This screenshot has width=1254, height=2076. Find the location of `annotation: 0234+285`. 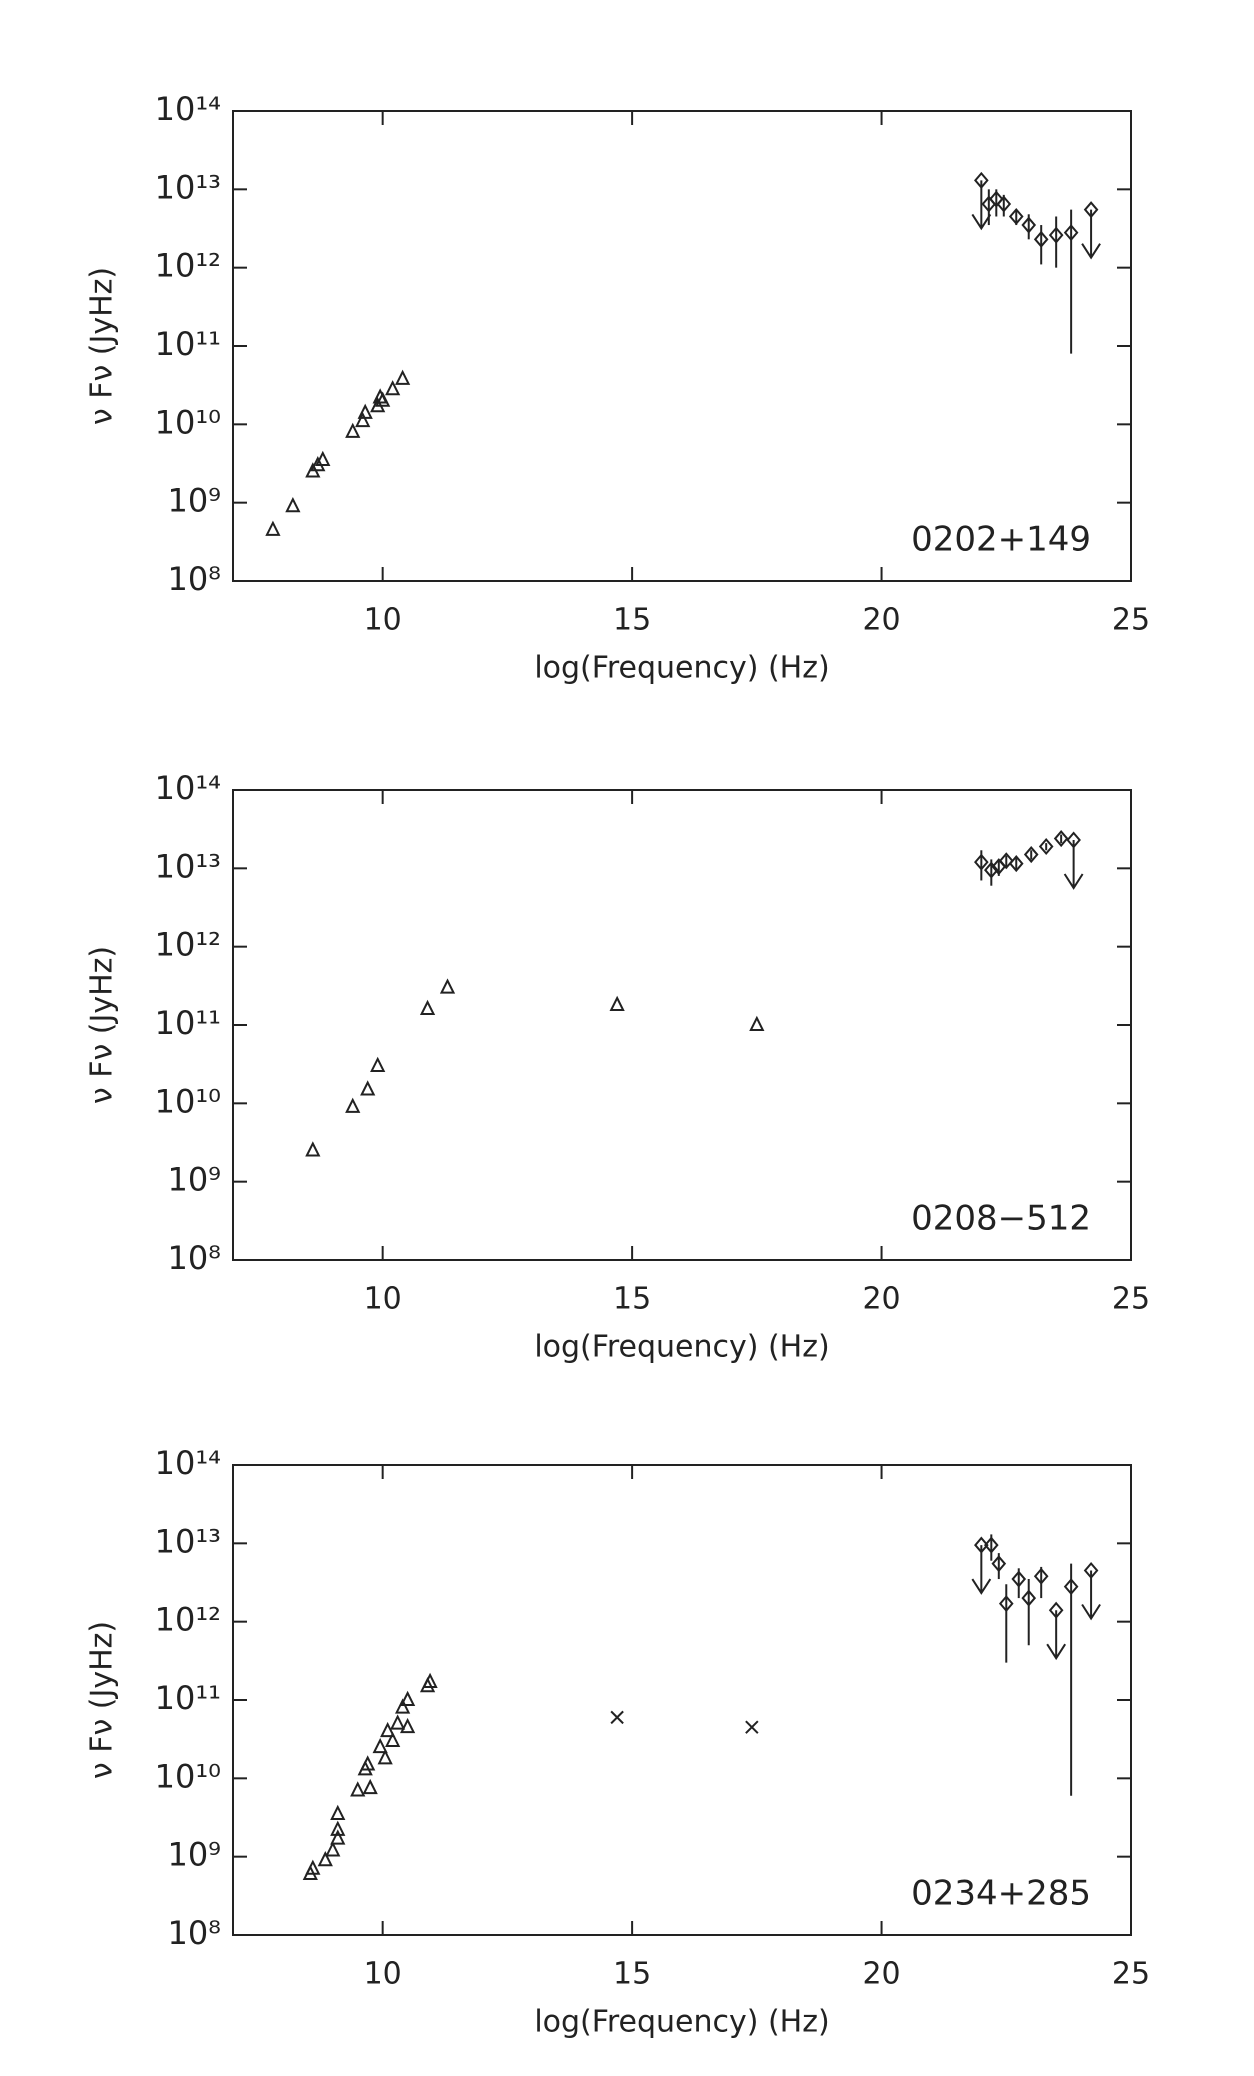

annotation: 0234+285 is located at coordinates (1001, 1894).